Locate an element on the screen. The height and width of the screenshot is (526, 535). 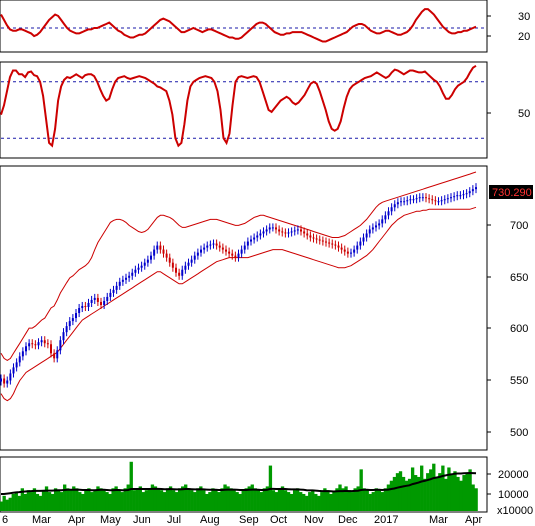
x-label-aug: Aug is located at coordinates (210, 520).